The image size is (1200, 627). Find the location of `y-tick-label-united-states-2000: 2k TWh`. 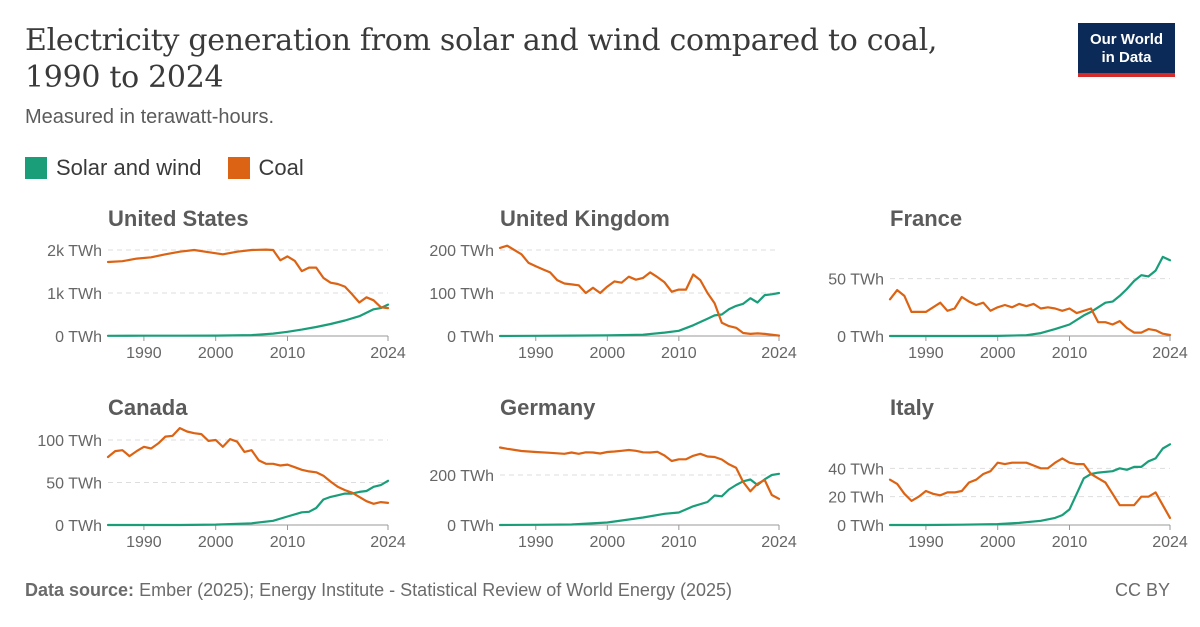

y-tick-label-united-states-2000: 2k TWh is located at coordinates (74, 251).